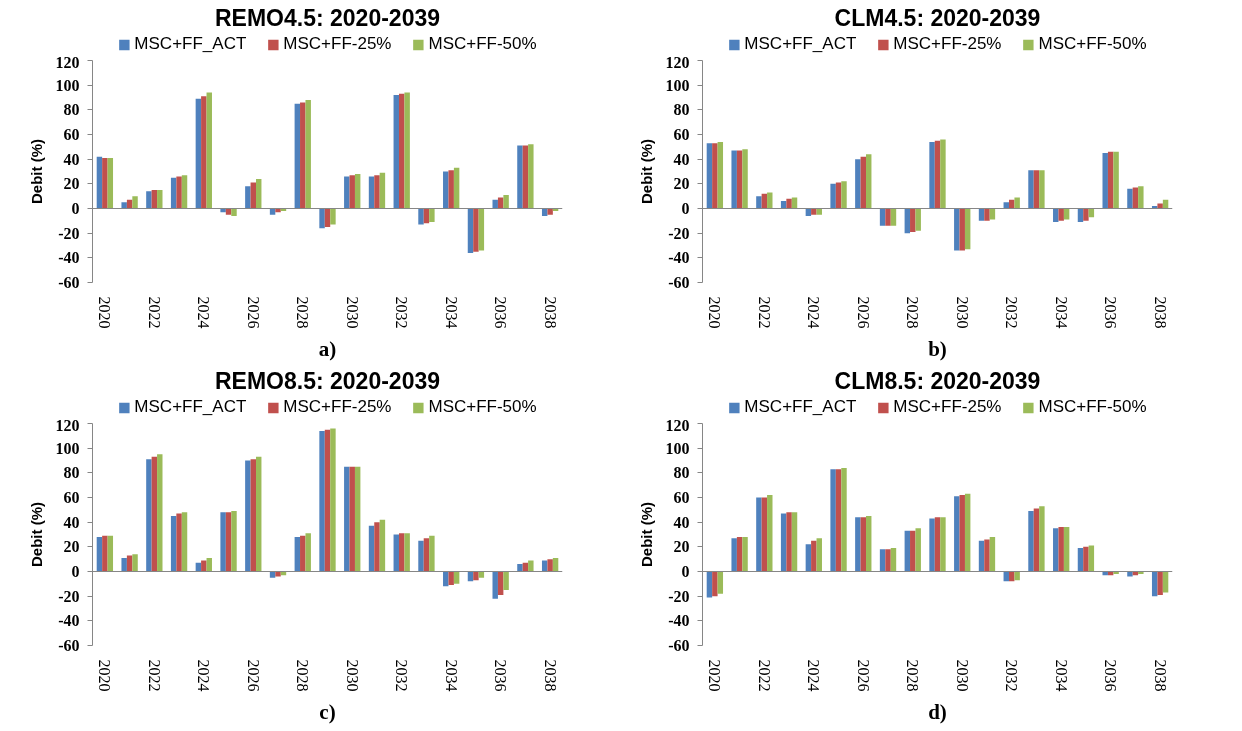 The width and height of the screenshot is (1242, 731). Describe the element at coordinates (681, 184) in the screenshot. I see `y-tick-label: 20` at that location.